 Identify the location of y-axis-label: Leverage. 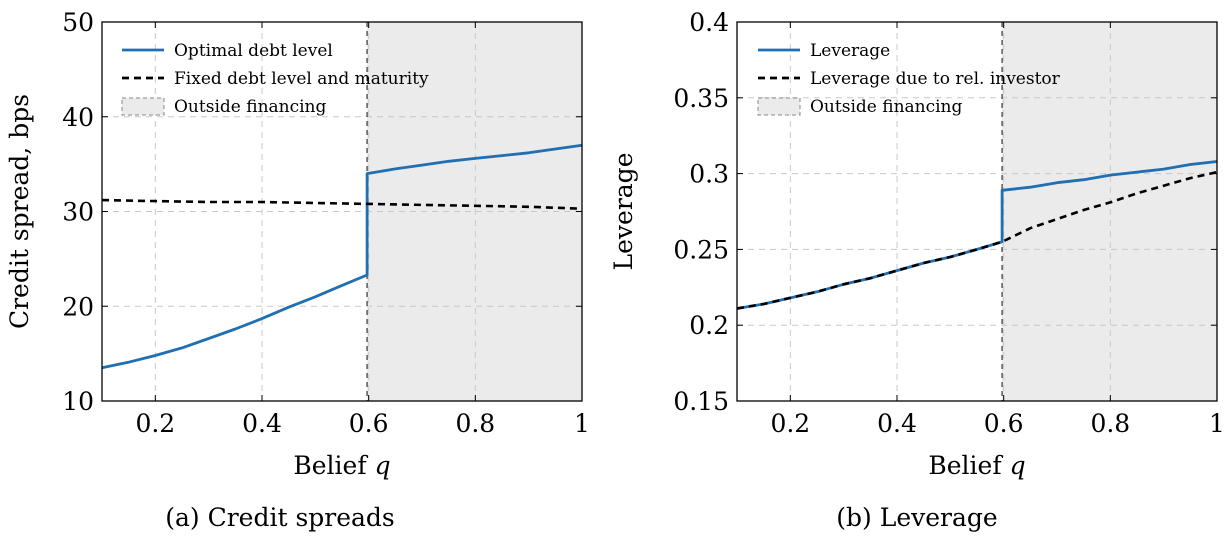
(623, 212).